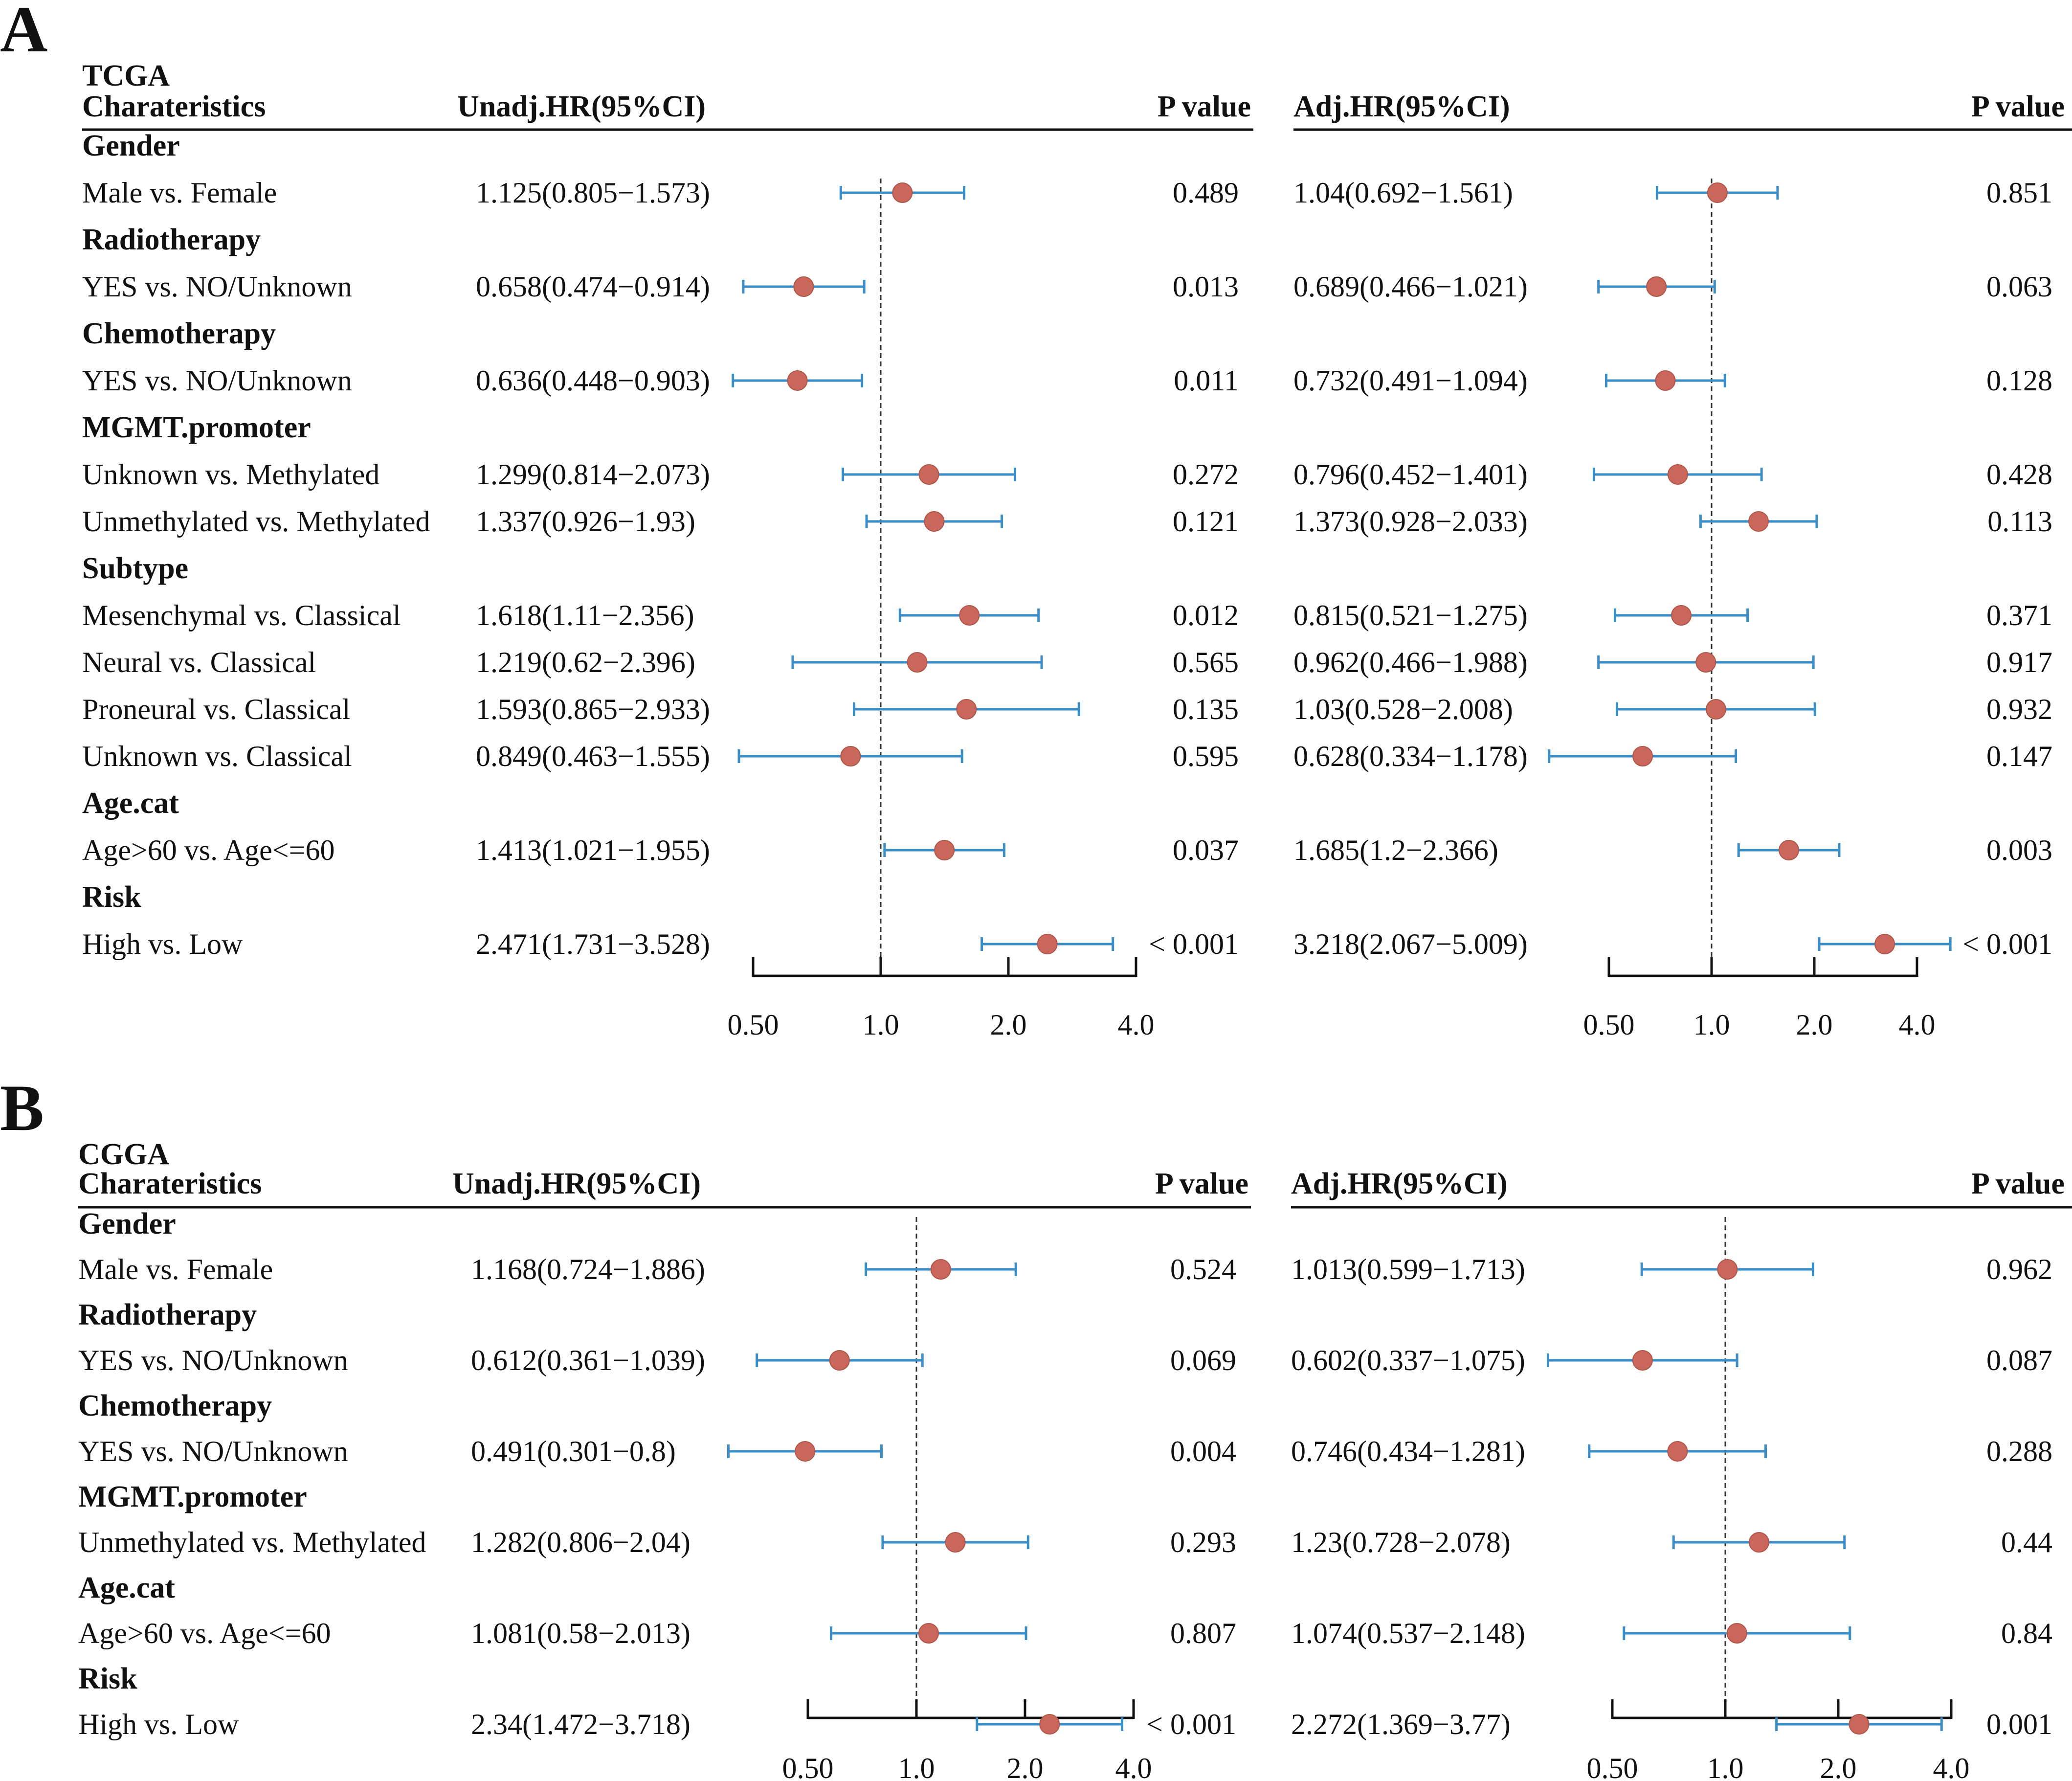  What do you see at coordinates (573, 1451) in the screenshot?
I see `unadj-hr-text: 0.491(0.301−0.8)` at bounding box center [573, 1451].